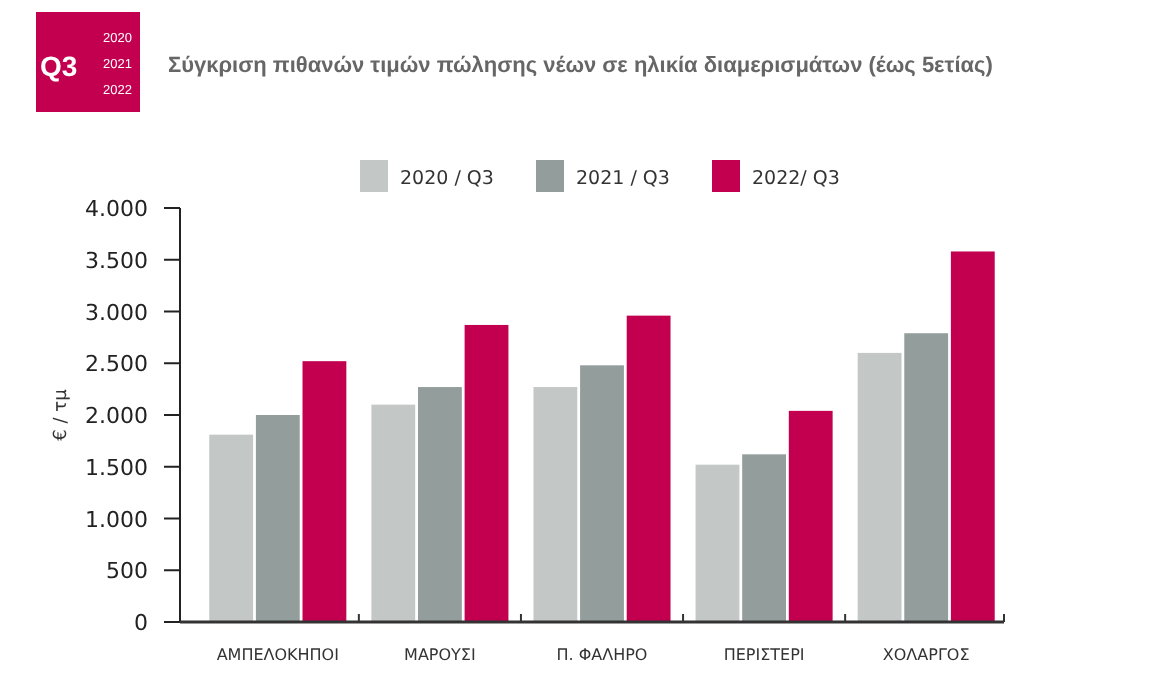  Describe the element at coordinates (447, 179) in the screenshot. I see `legend-label: 2020 / Q3` at that location.